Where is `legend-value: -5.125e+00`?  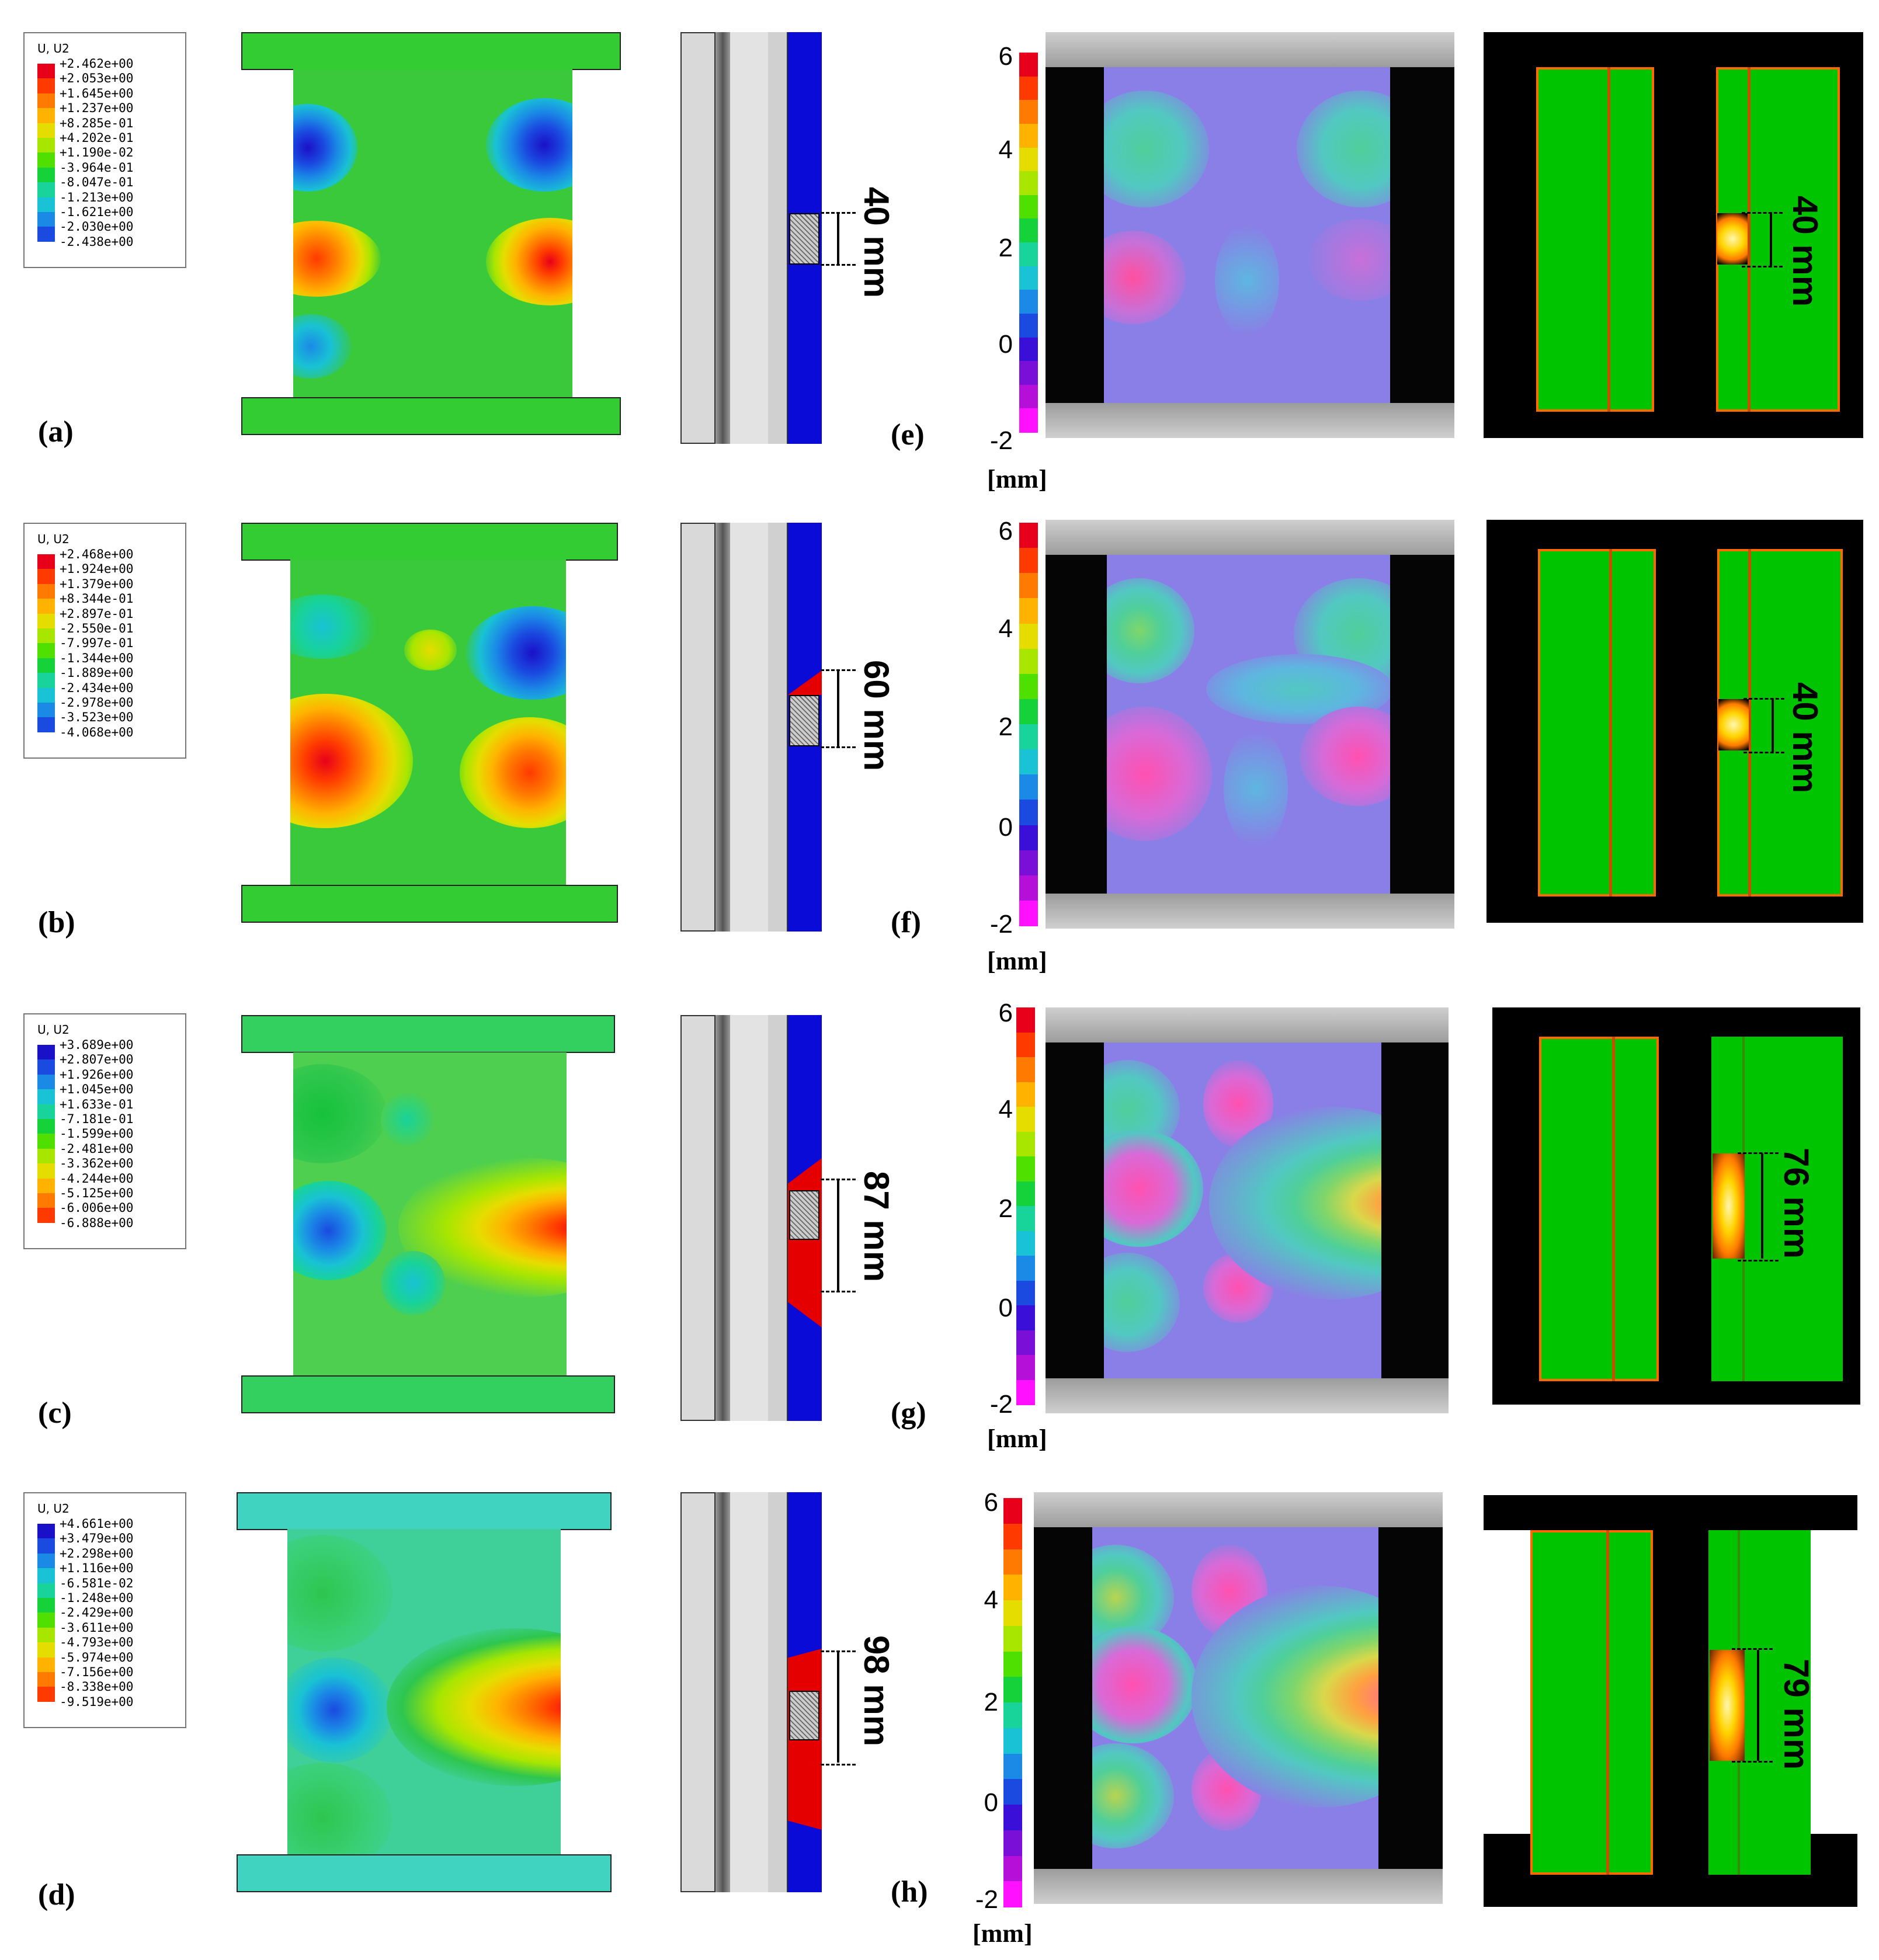
legend-value: -5.125e+00 is located at coordinates (97, 1193).